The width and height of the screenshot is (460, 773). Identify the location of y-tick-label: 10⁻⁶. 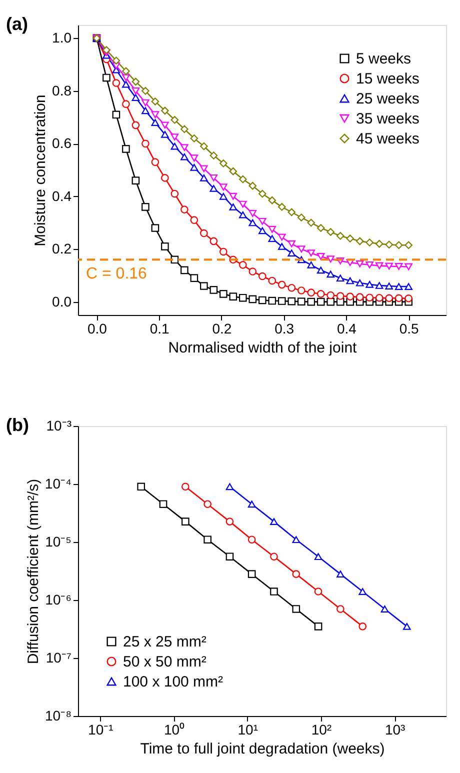
(58, 600).